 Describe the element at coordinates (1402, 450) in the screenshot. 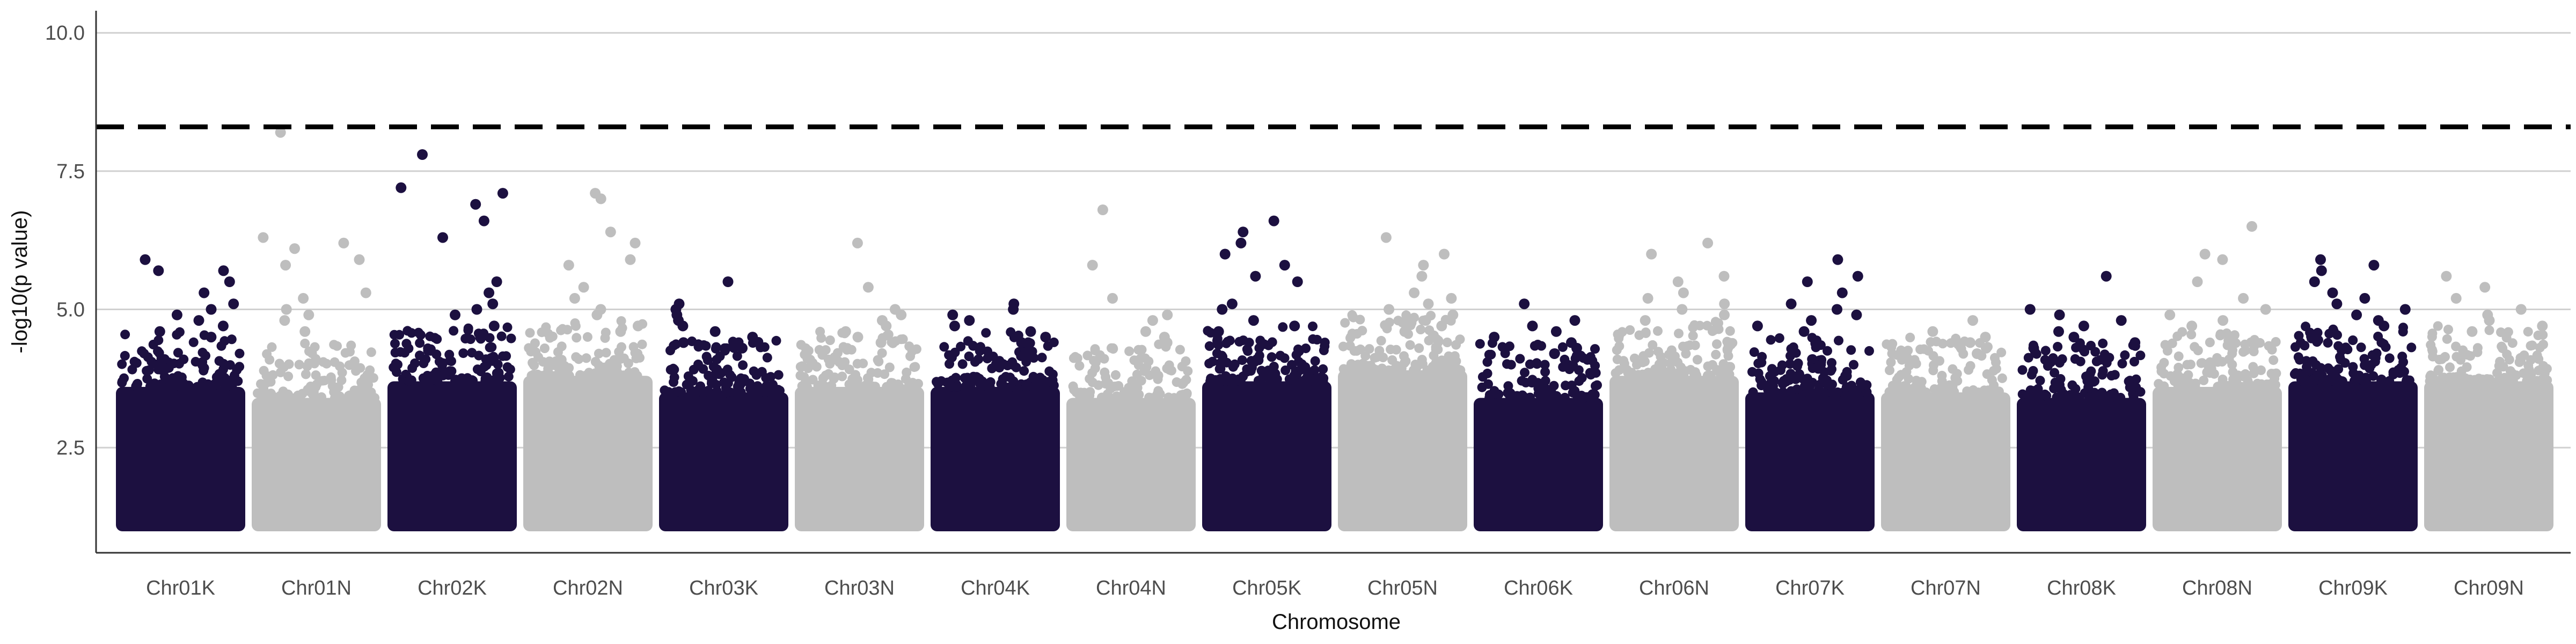

I see `point-band-Chr05N` at that location.